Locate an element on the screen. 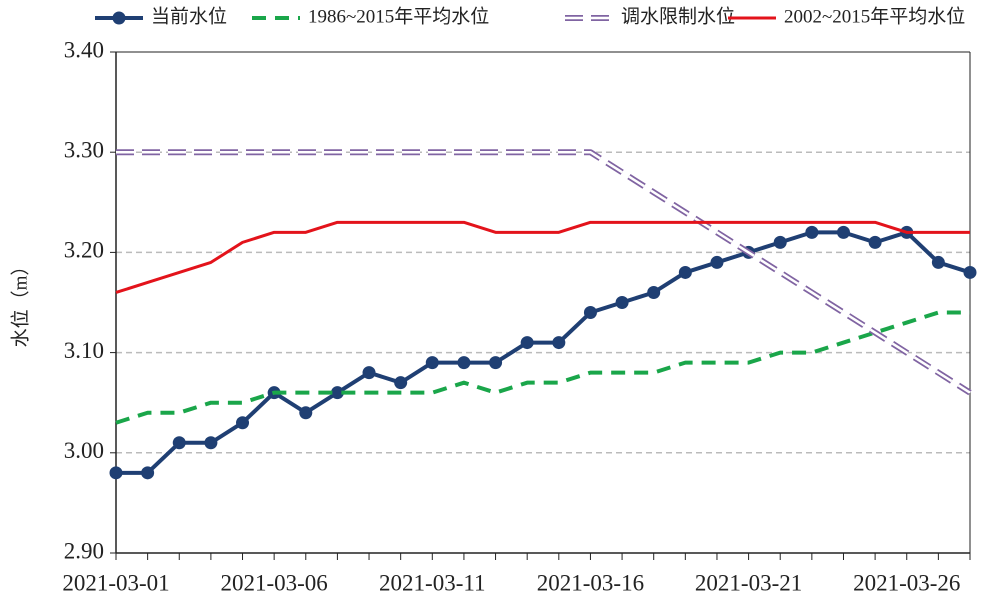 Image resolution: width=995 pixels, height=603 pixels. x-tick-label: 2021-03-26 is located at coordinates (906, 582).